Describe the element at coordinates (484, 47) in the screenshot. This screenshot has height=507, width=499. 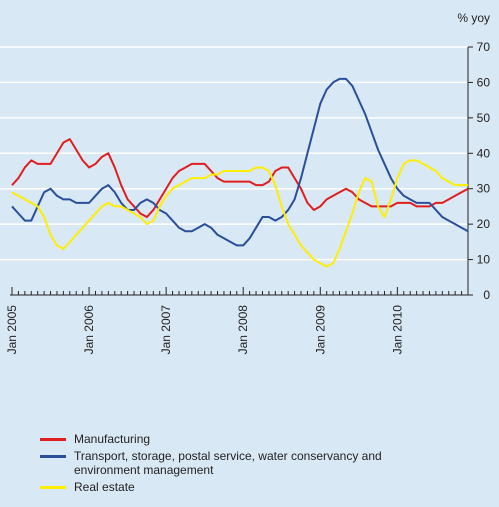
I see `y-tick-label: 70` at that location.